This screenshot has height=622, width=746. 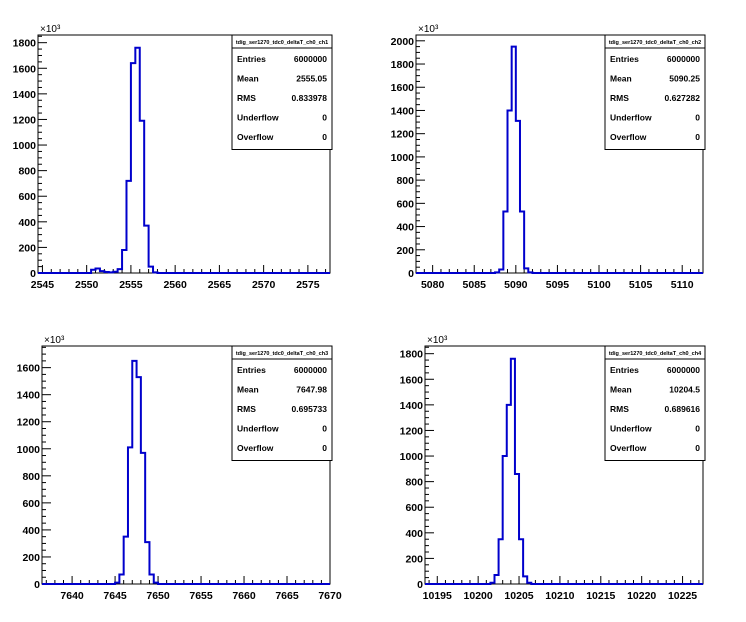 What do you see at coordinates (403, 42) in the screenshot?
I see `y-tick-label: 2000` at bounding box center [403, 42].